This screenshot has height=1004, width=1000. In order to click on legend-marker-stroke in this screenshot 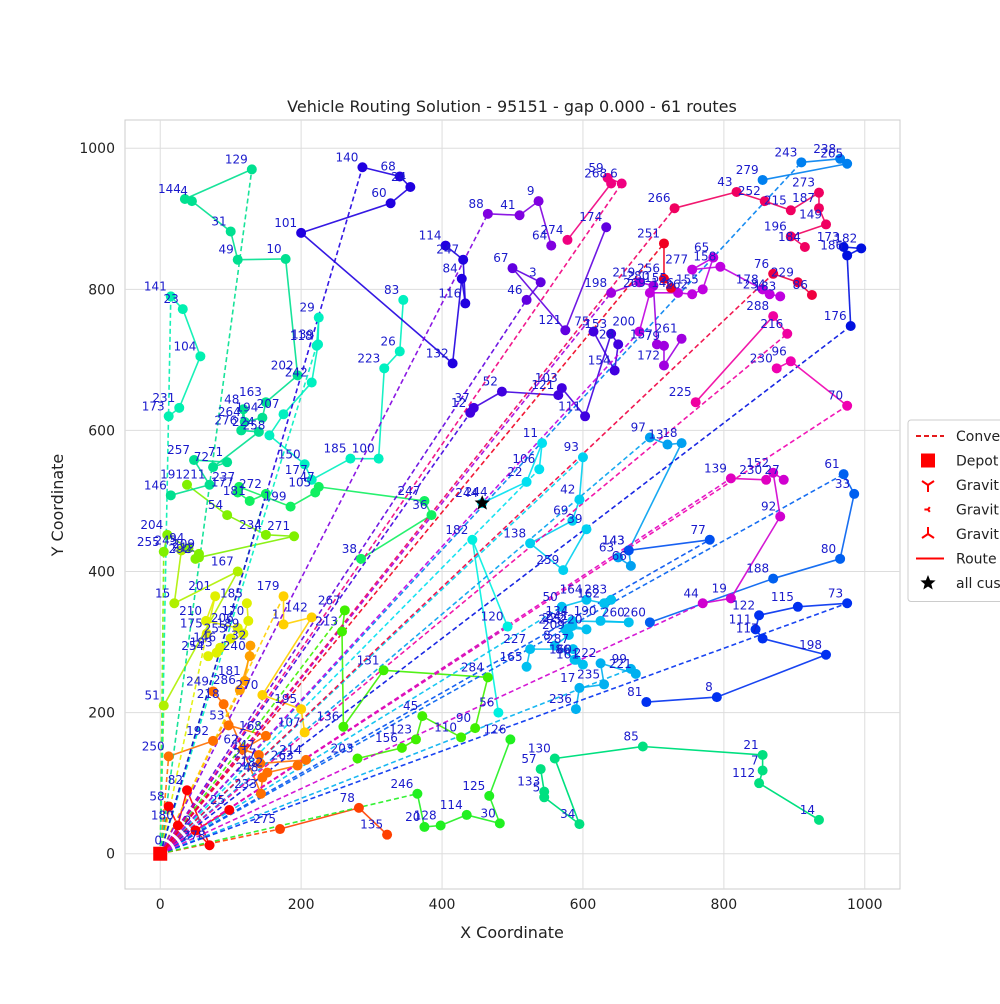, I will do `click(931, 483)`.